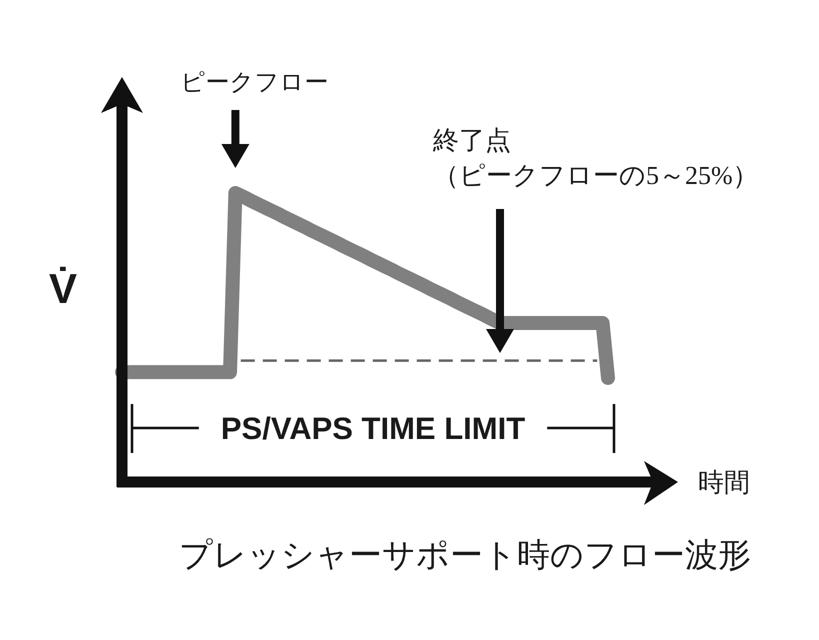 This screenshot has width=819, height=640. Describe the element at coordinates (596, 175) in the screenshot. I see `text: （ピークフローの5～25%）` at that location.